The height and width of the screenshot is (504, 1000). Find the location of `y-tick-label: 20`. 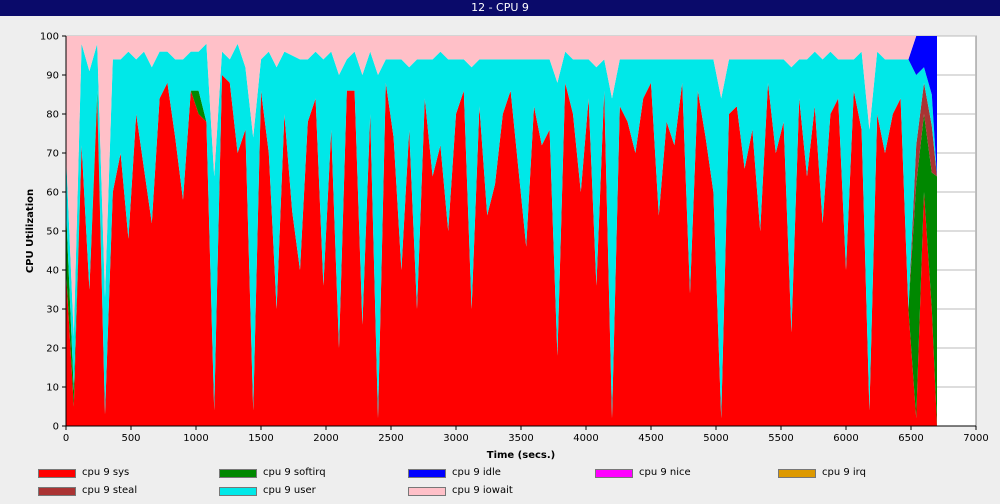

y-tick-label: 20 is located at coordinates (52, 349).